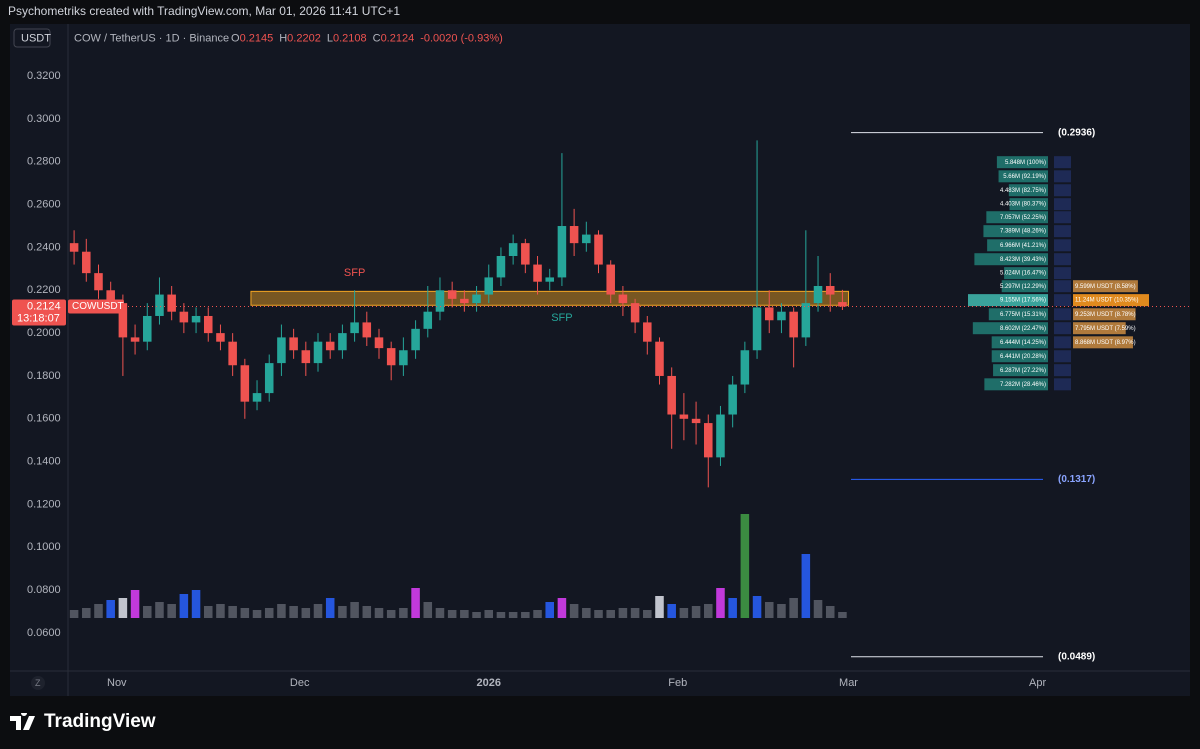  What do you see at coordinates (398, 38) in the screenshot?
I see `ohlc-value: 0.2124` at bounding box center [398, 38].